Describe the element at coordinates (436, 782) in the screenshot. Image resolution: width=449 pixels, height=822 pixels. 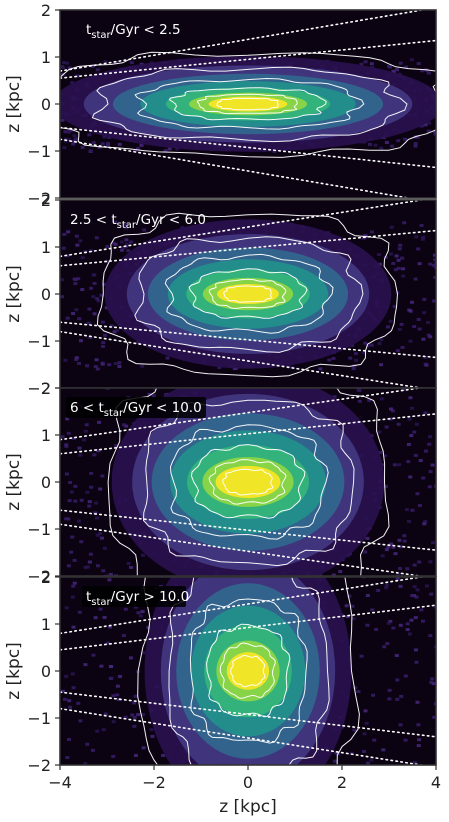
I see `x-tick-label: 4` at that location.